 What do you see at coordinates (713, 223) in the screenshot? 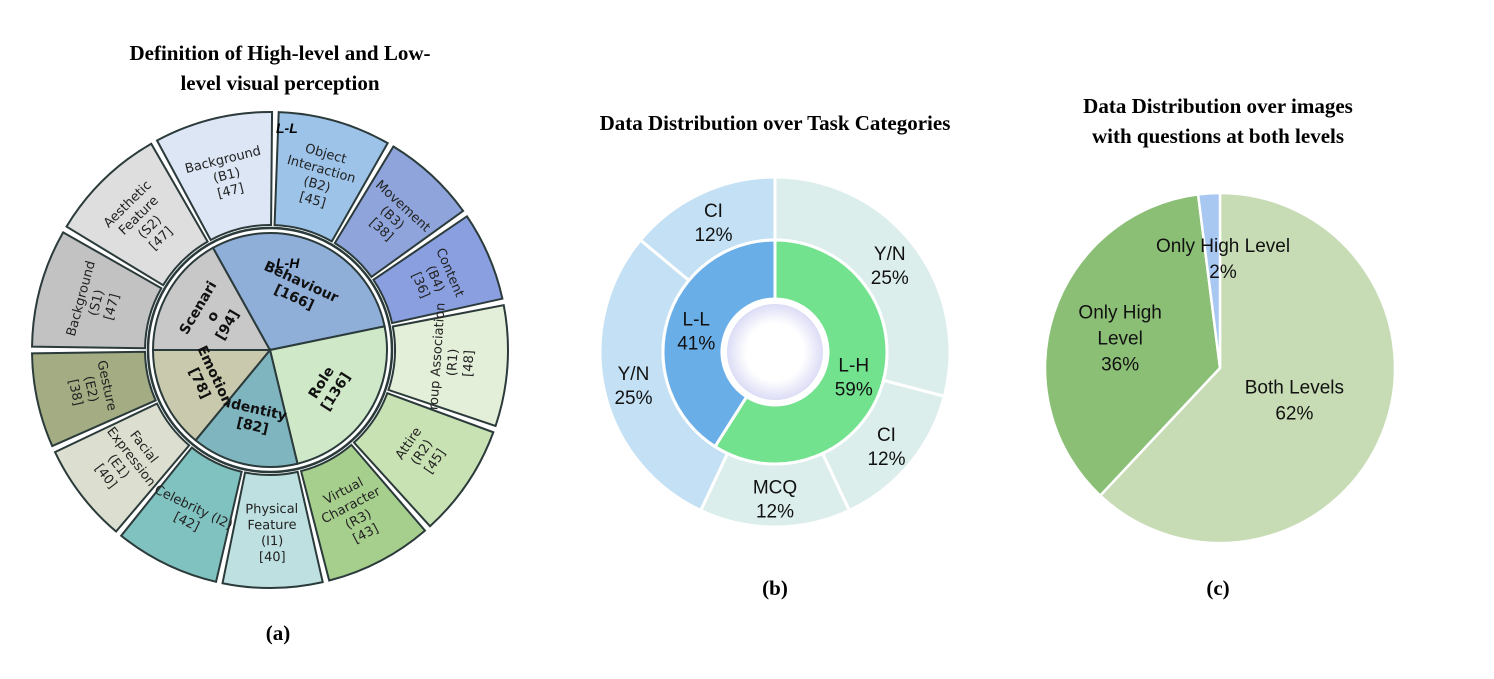
I see `outer-label-ci-l-l: CI 12%` at bounding box center [713, 223].